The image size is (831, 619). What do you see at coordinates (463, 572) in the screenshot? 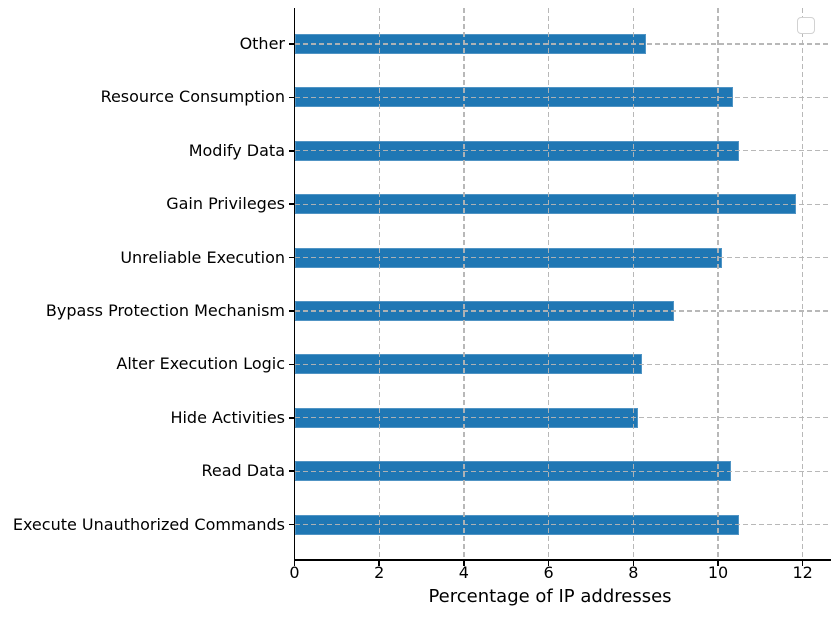
I see `x-tick-label: 4` at bounding box center [463, 572].